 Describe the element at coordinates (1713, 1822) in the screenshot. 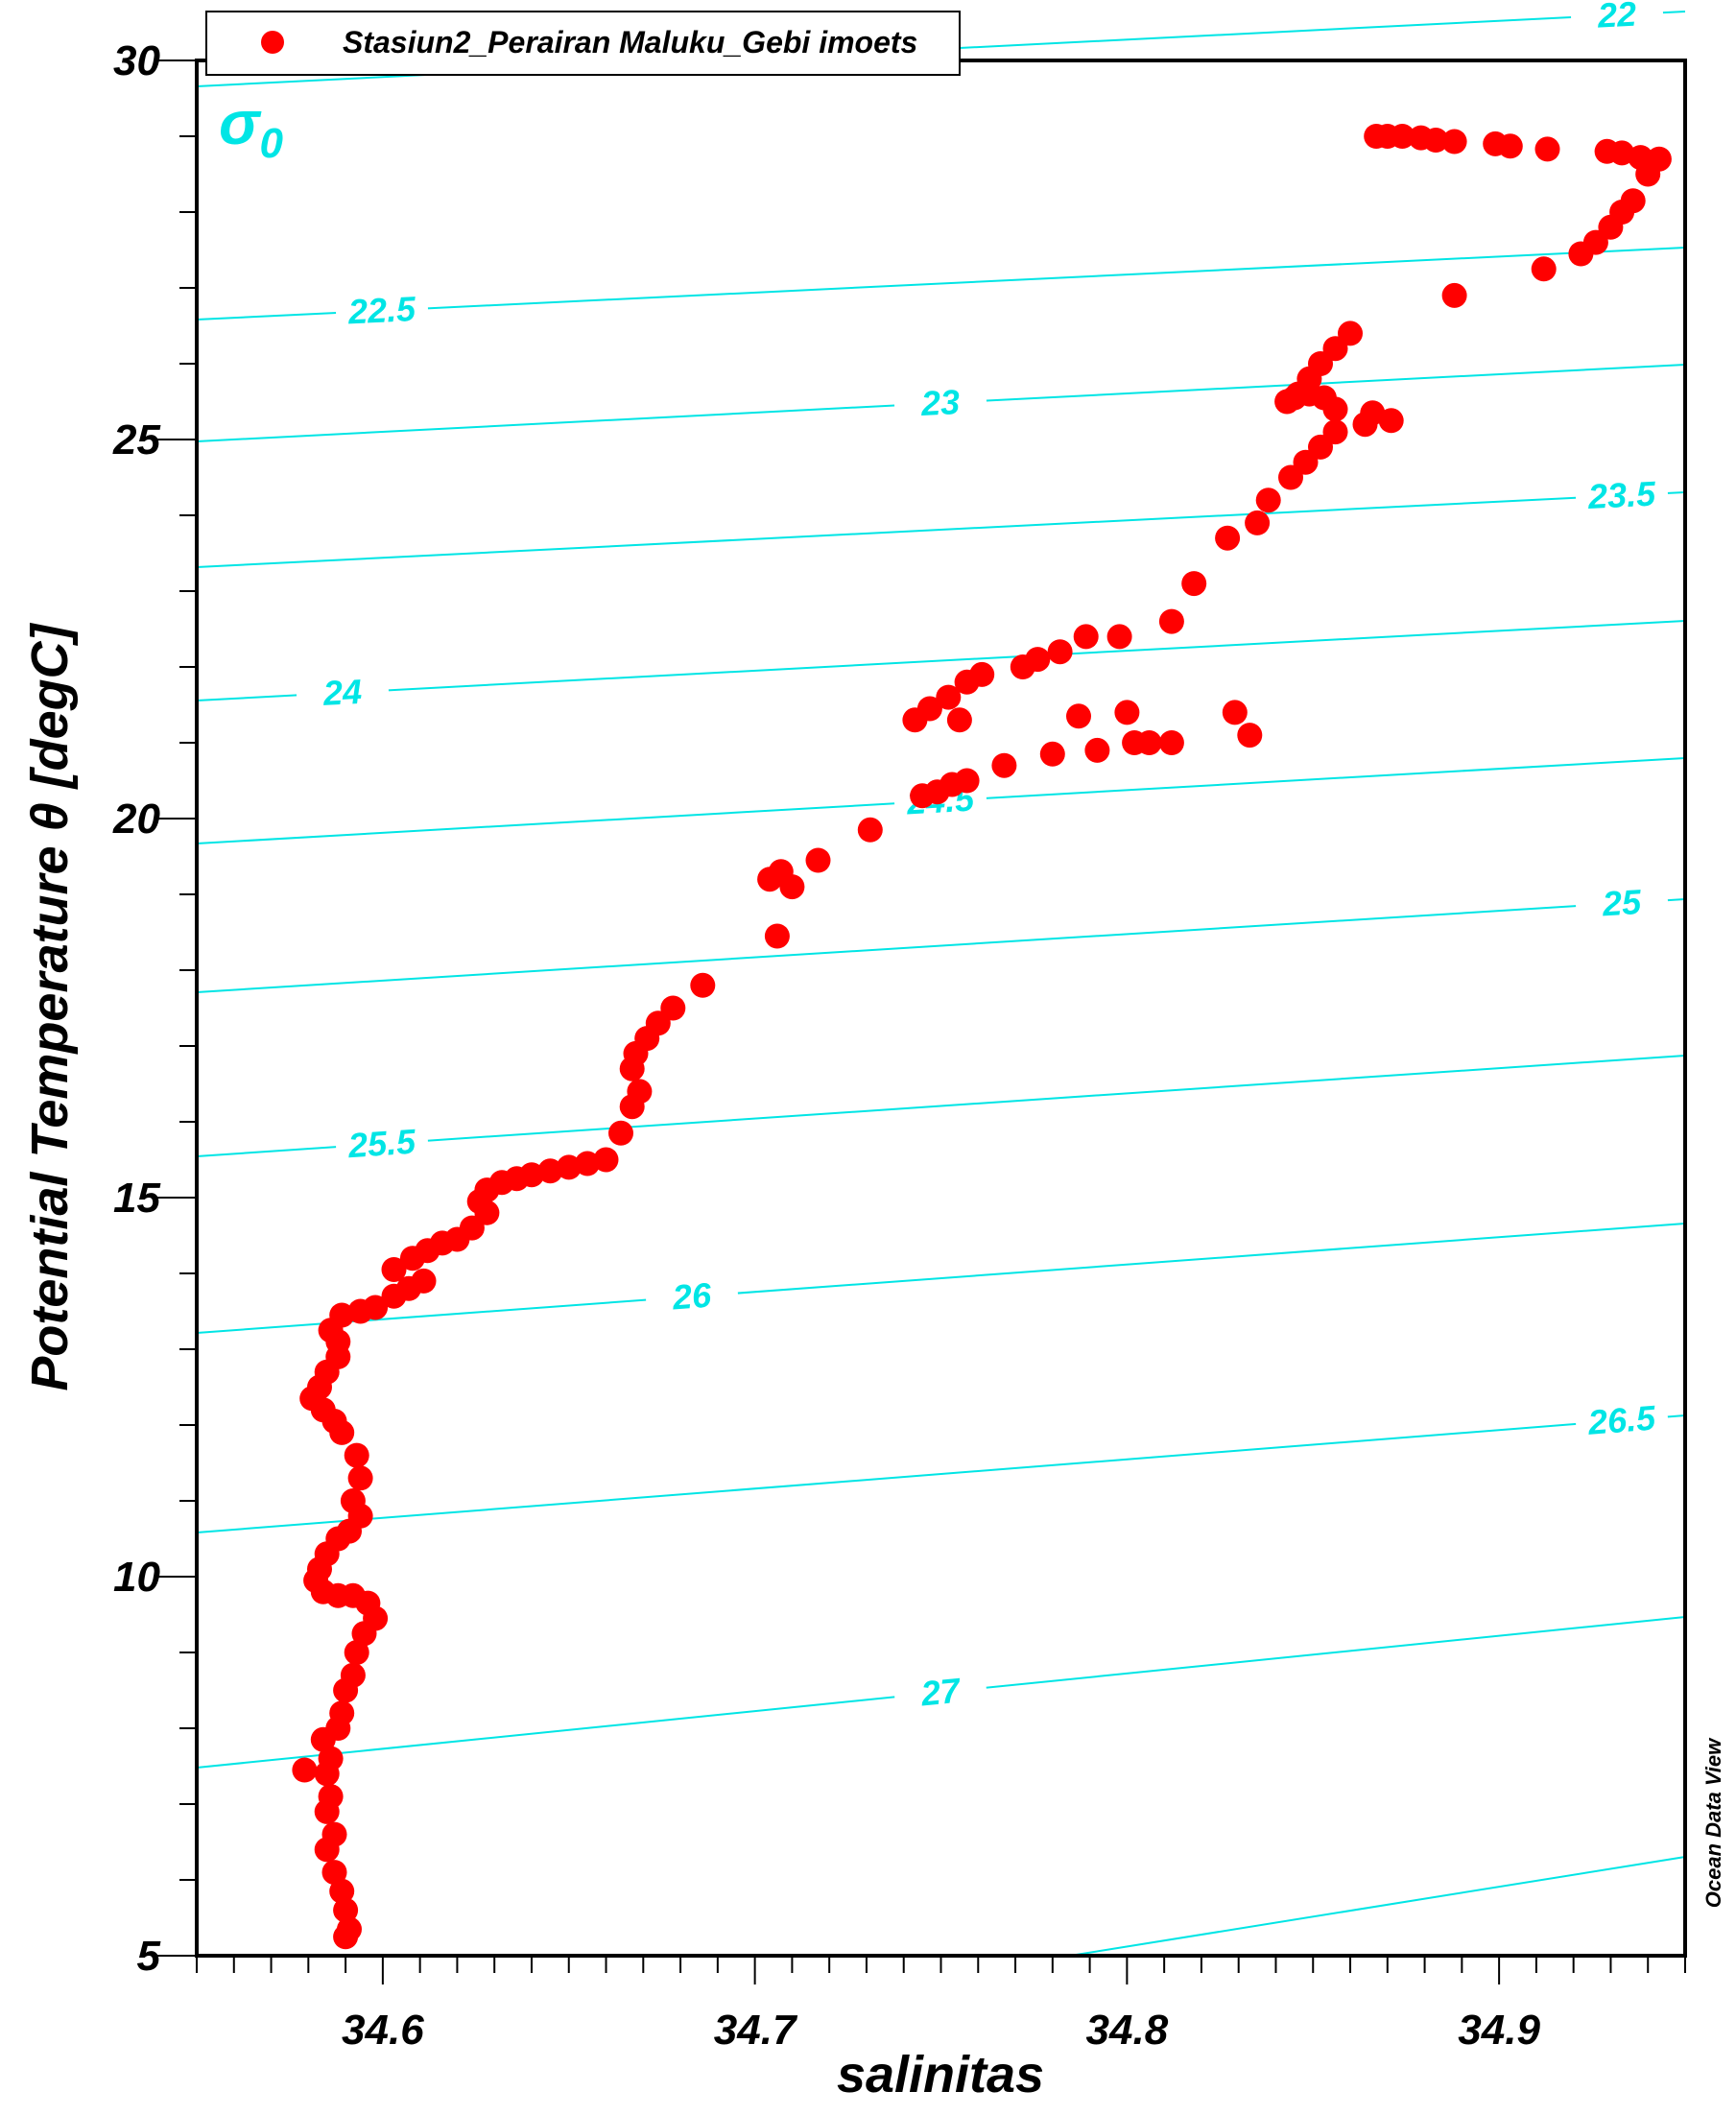

I see `ocean-data-view-credit: Ocean Data View` at that location.